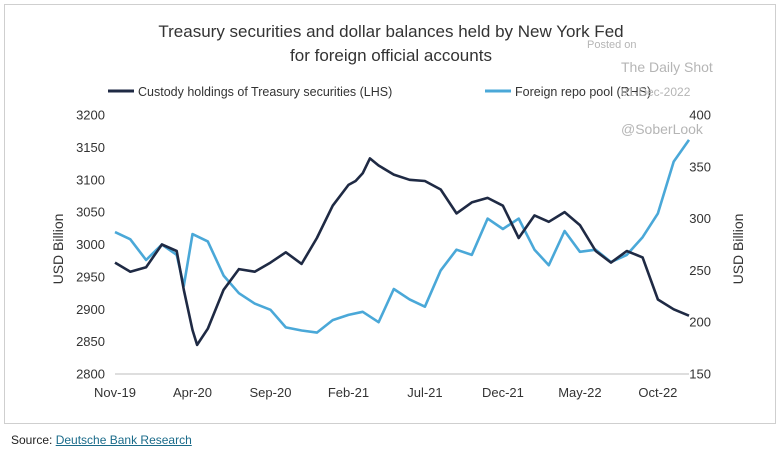 The image size is (781, 459). Describe the element at coordinates (90, 374) in the screenshot. I see `y-left-tick-label-0: 2800` at that location.